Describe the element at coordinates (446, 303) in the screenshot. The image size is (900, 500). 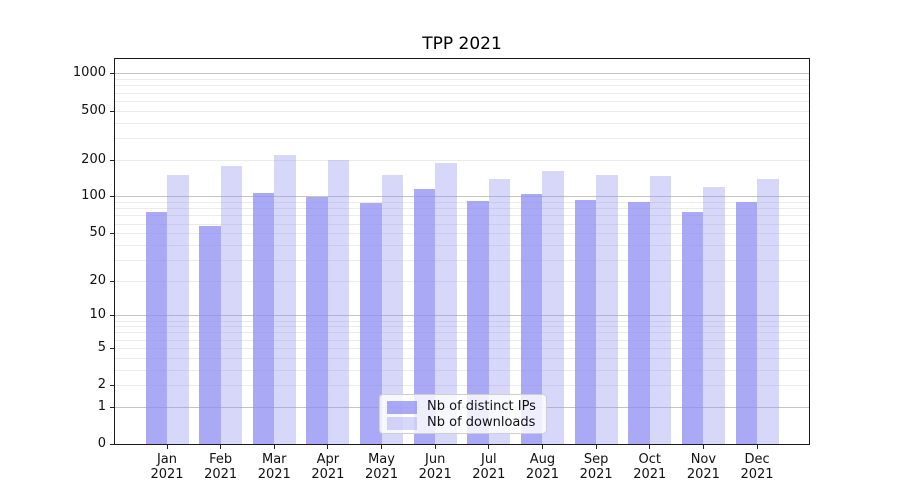
I see `bar-downloads-jun` at that location.